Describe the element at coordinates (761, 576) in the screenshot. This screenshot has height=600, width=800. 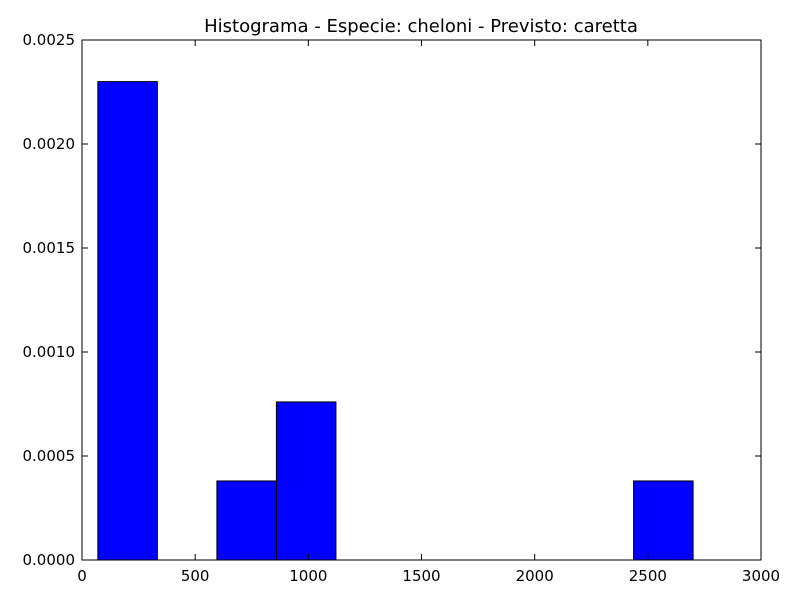
I see `x-tick-label-6: 3000` at that location.